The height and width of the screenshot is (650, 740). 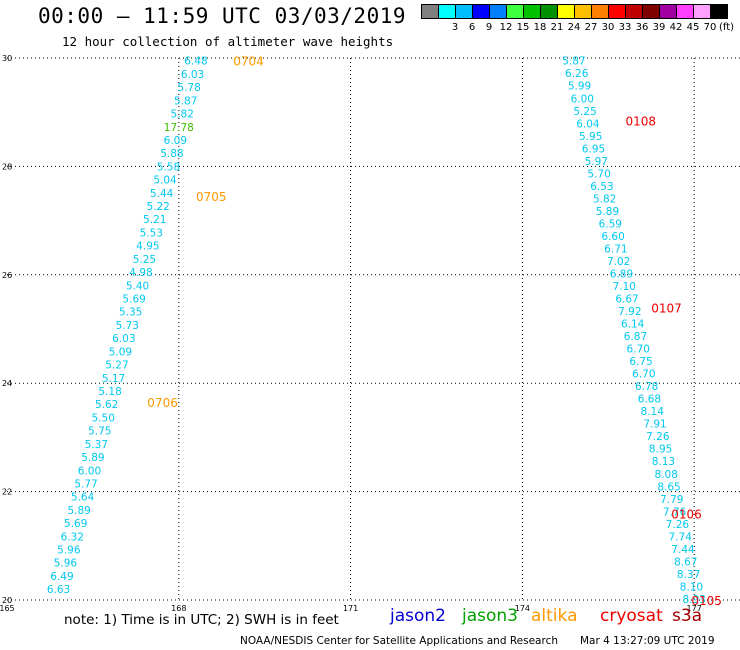 What do you see at coordinates (489, 27) in the screenshot?
I see `scale-label: 9` at bounding box center [489, 27].